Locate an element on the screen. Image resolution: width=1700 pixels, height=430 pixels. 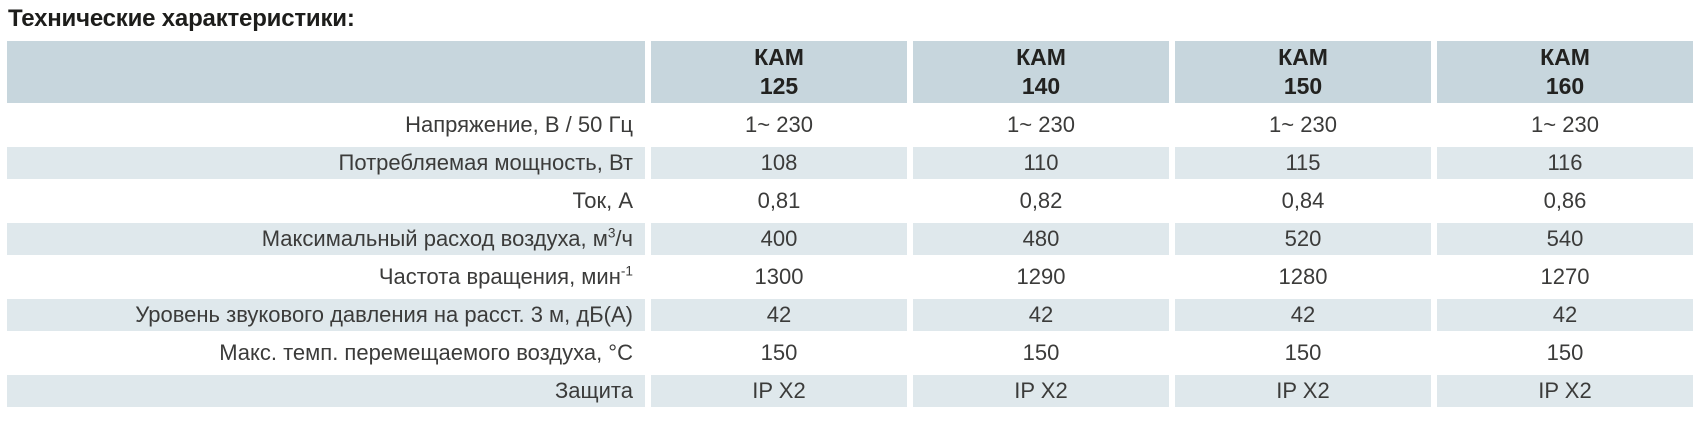
column-header-kam-140: КАМ 140 is located at coordinates (1041, 72).